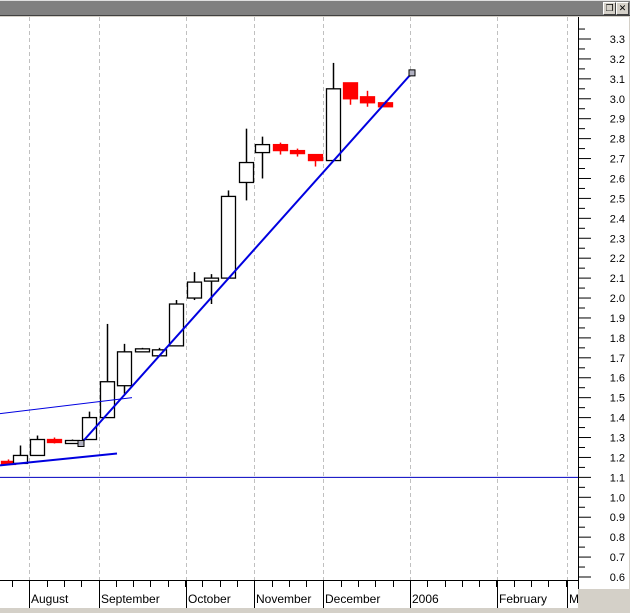  What do you see at coordinates (617, 399) in the screenshot?
I see `price-tick-label: 1.5` at bounding box center [617, 399].